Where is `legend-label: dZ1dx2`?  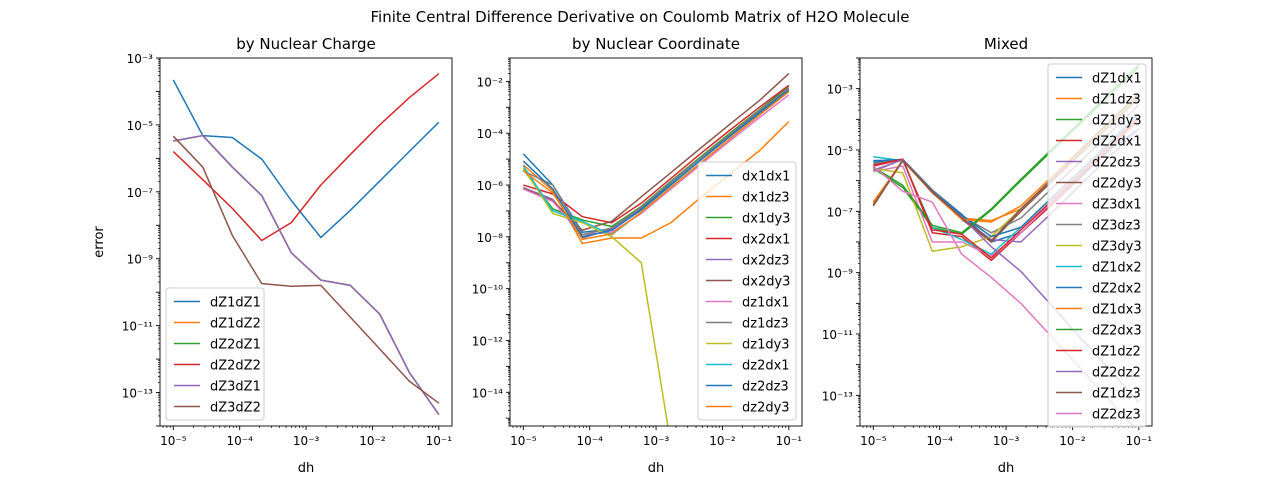 legend-label: dZ1dx2 is located at coordinates (1117, 268).